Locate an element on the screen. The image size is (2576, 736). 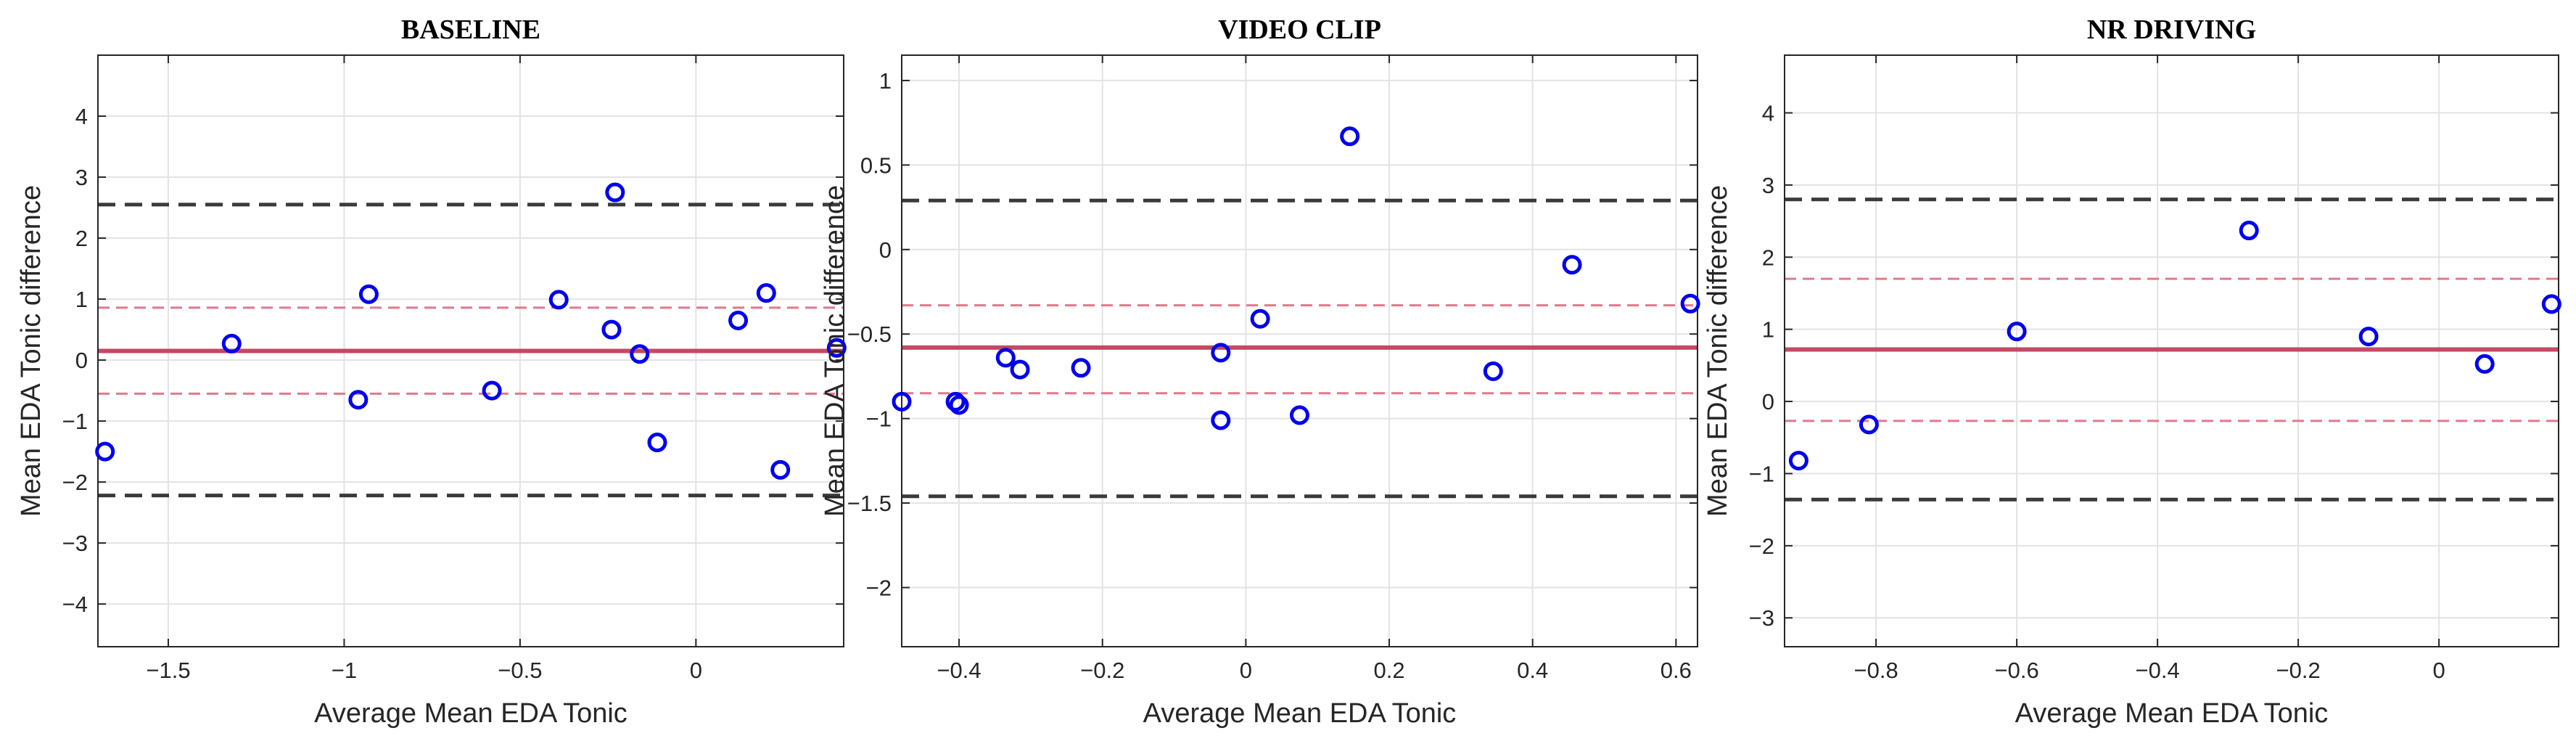
x-tick-label-0: −0.8 is located at coordinates (1875, 671).